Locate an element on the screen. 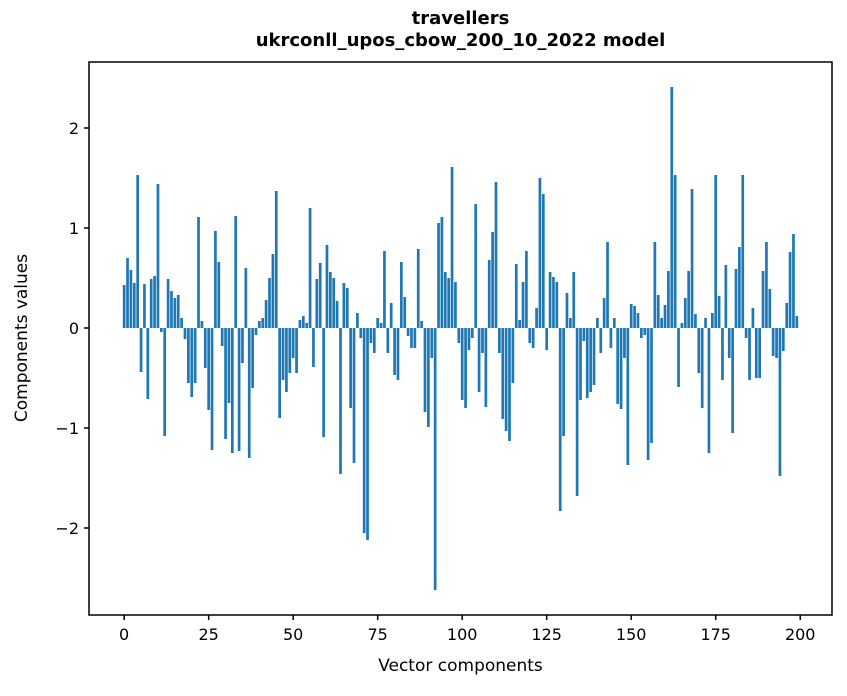 Image resolution: width=847 pixels, height=696 pixels. y-tick-label: −2 is located at coordinates (67, 528).